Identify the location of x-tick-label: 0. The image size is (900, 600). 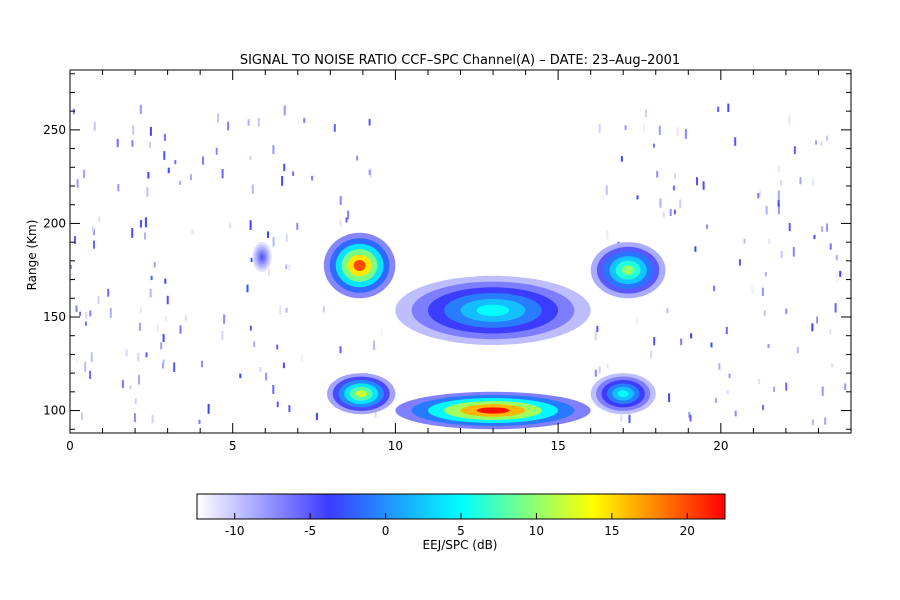
(70, 446).